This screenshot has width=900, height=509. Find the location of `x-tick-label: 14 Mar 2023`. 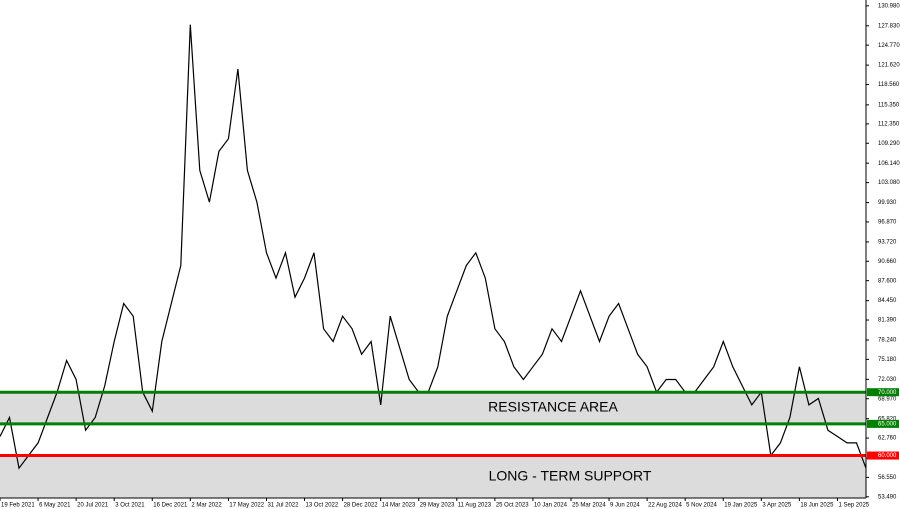

x-tick-label: 14 Mar 2023 is located at coordinates (399, 506).